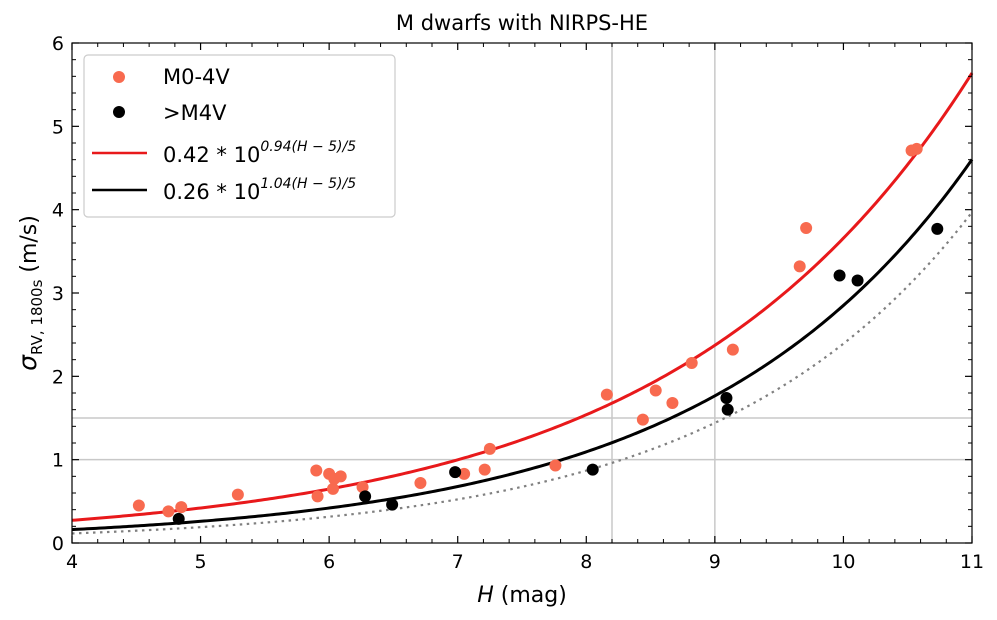 The width and height of the screenshot is (997, 620). Describe the element at coordinates (586, 562) in the screenshot. I see `x-tick-label-4: 8` at that location.